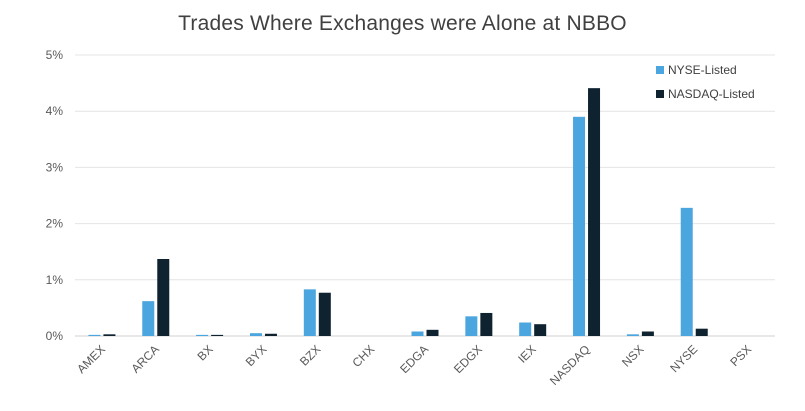 The width and height of the screenshot is (805, 411). What do you see at coordinates (55, 280) in the screenshot?
I see `y-tick-label: 1%` at bounding box center [55, 280].